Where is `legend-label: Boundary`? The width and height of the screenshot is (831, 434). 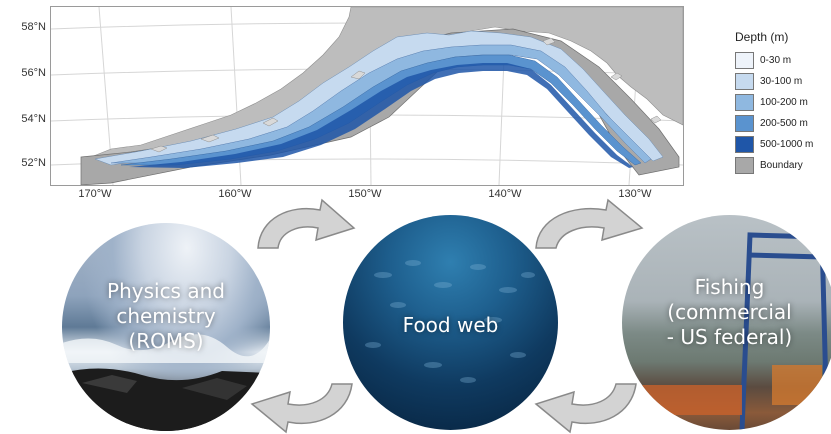 legend-label: Boundary is located at coordinates (781, 165).